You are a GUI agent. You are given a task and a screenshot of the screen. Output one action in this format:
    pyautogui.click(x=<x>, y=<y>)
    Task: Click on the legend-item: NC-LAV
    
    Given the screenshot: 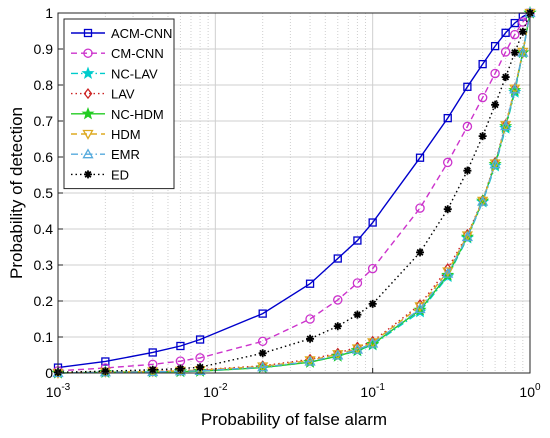 What is the action you would take?
    pyautogui.click(x=114, y=73)
    